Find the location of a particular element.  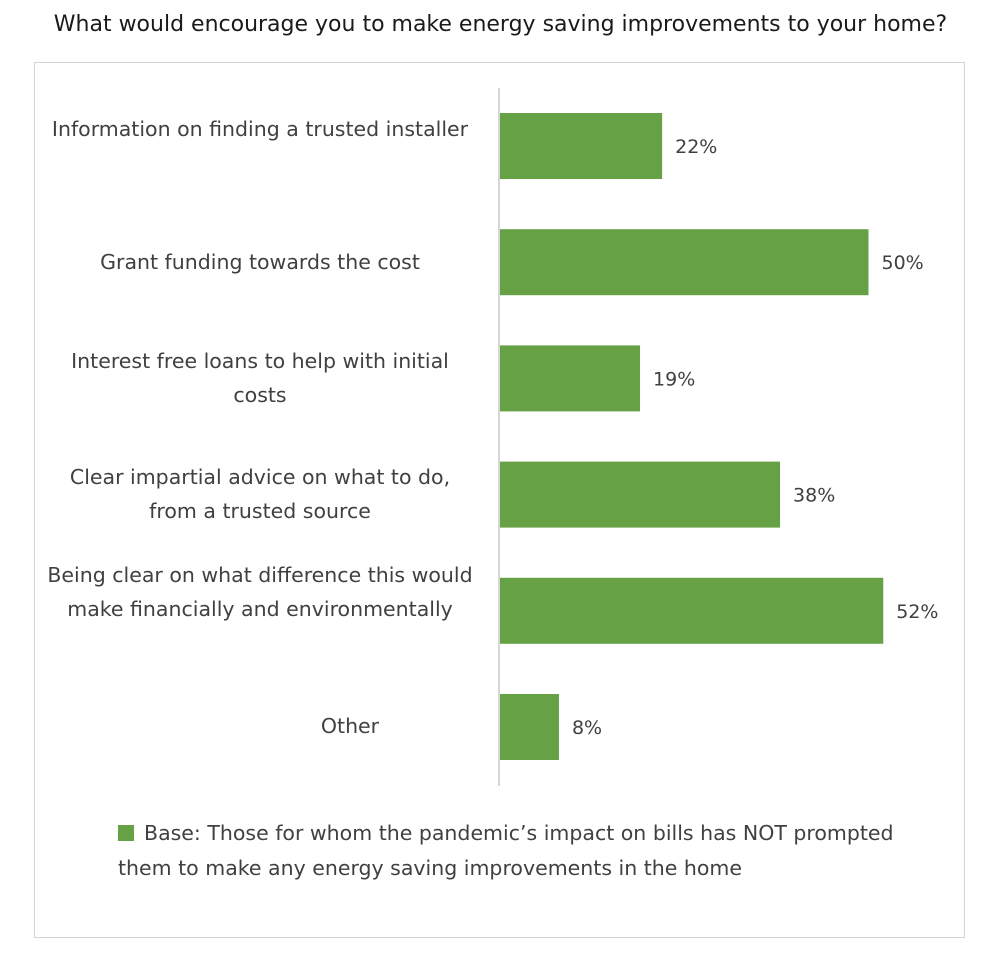

data-label: 22% is located at coordinates (696, 147).